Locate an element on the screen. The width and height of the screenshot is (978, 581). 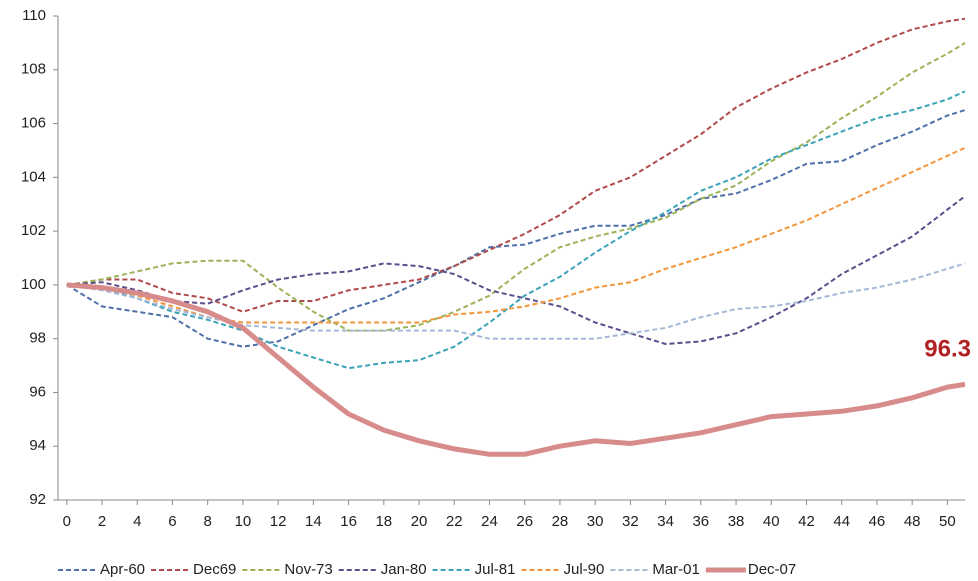
x-tick-label: 48 is located at coordinates (912, 521).